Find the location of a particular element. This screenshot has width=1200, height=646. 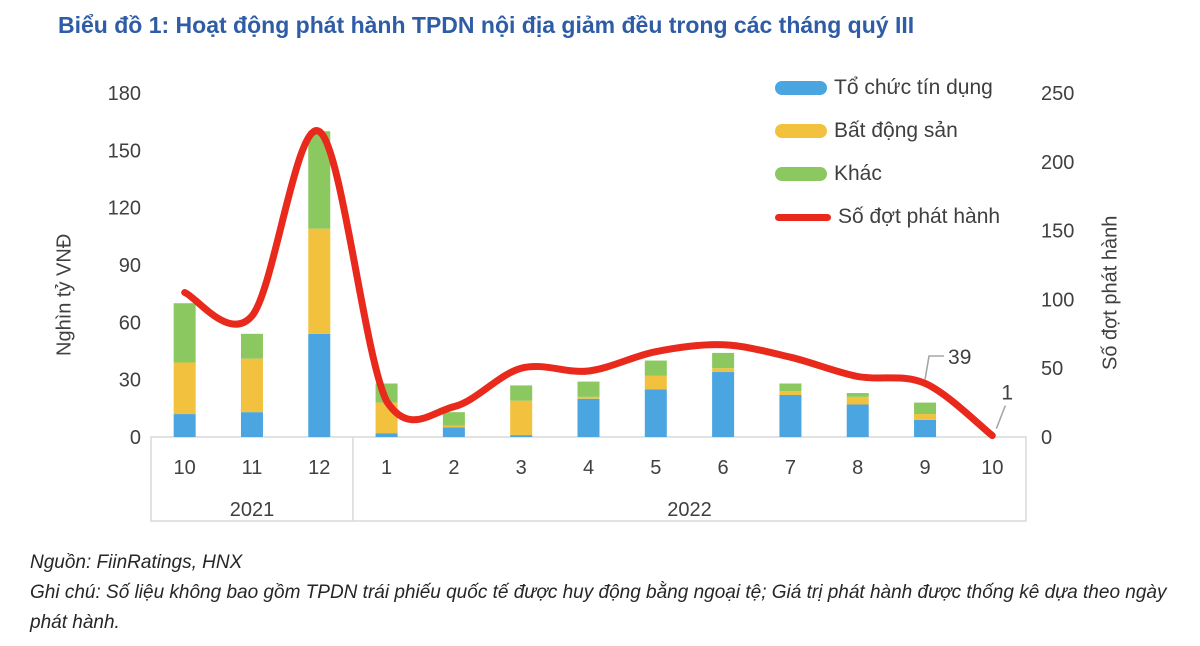

month-label: 12 is located at coordinates (319, 468).